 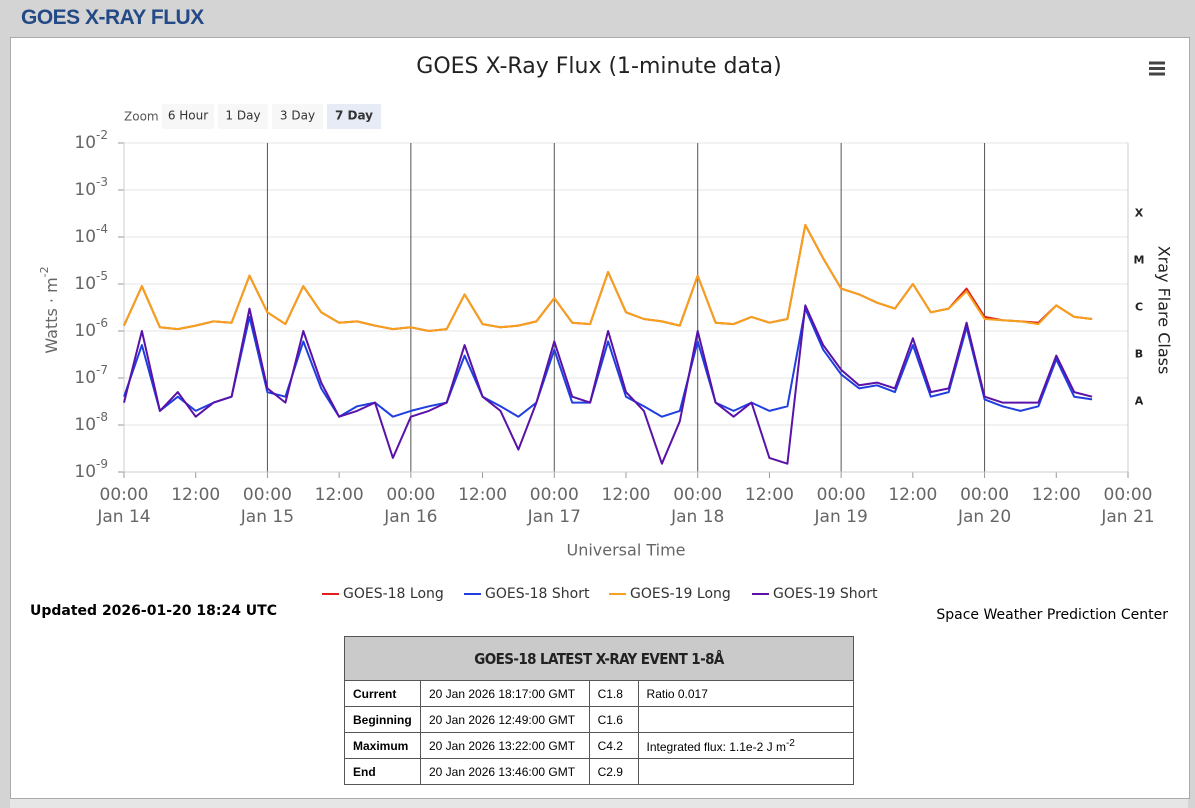 What do you see at coordinates (153, 611) in the screenshot?
I see `updated-time: Updated 2026-01-20 18:24 UTC` at bounding box center [153, 611].